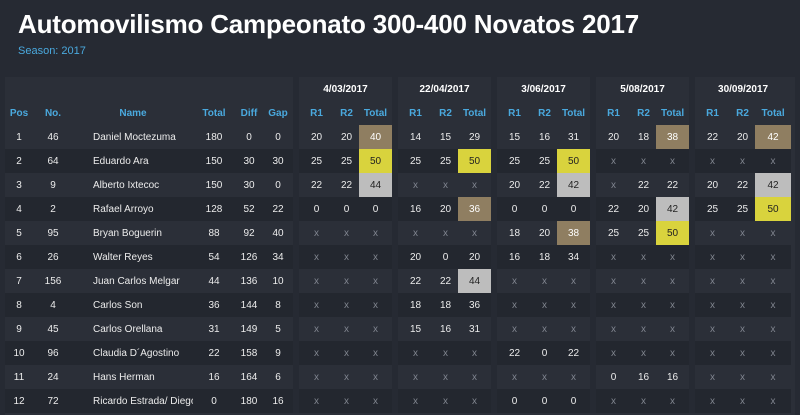 This screenshot has height=415, width=800. I want to click on table-row: 11 24 Hans Herman 16 164 6 x x x x x x x x x 0 16 16 x x x, so click(398, 377).